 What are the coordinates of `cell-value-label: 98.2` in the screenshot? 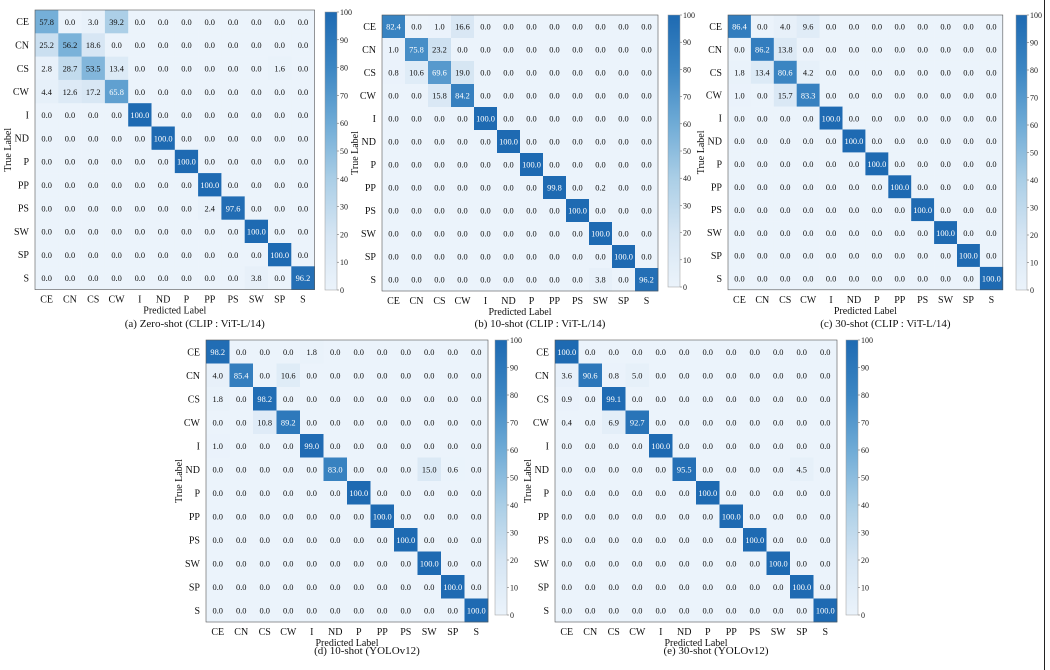 It's located at (217, 352).